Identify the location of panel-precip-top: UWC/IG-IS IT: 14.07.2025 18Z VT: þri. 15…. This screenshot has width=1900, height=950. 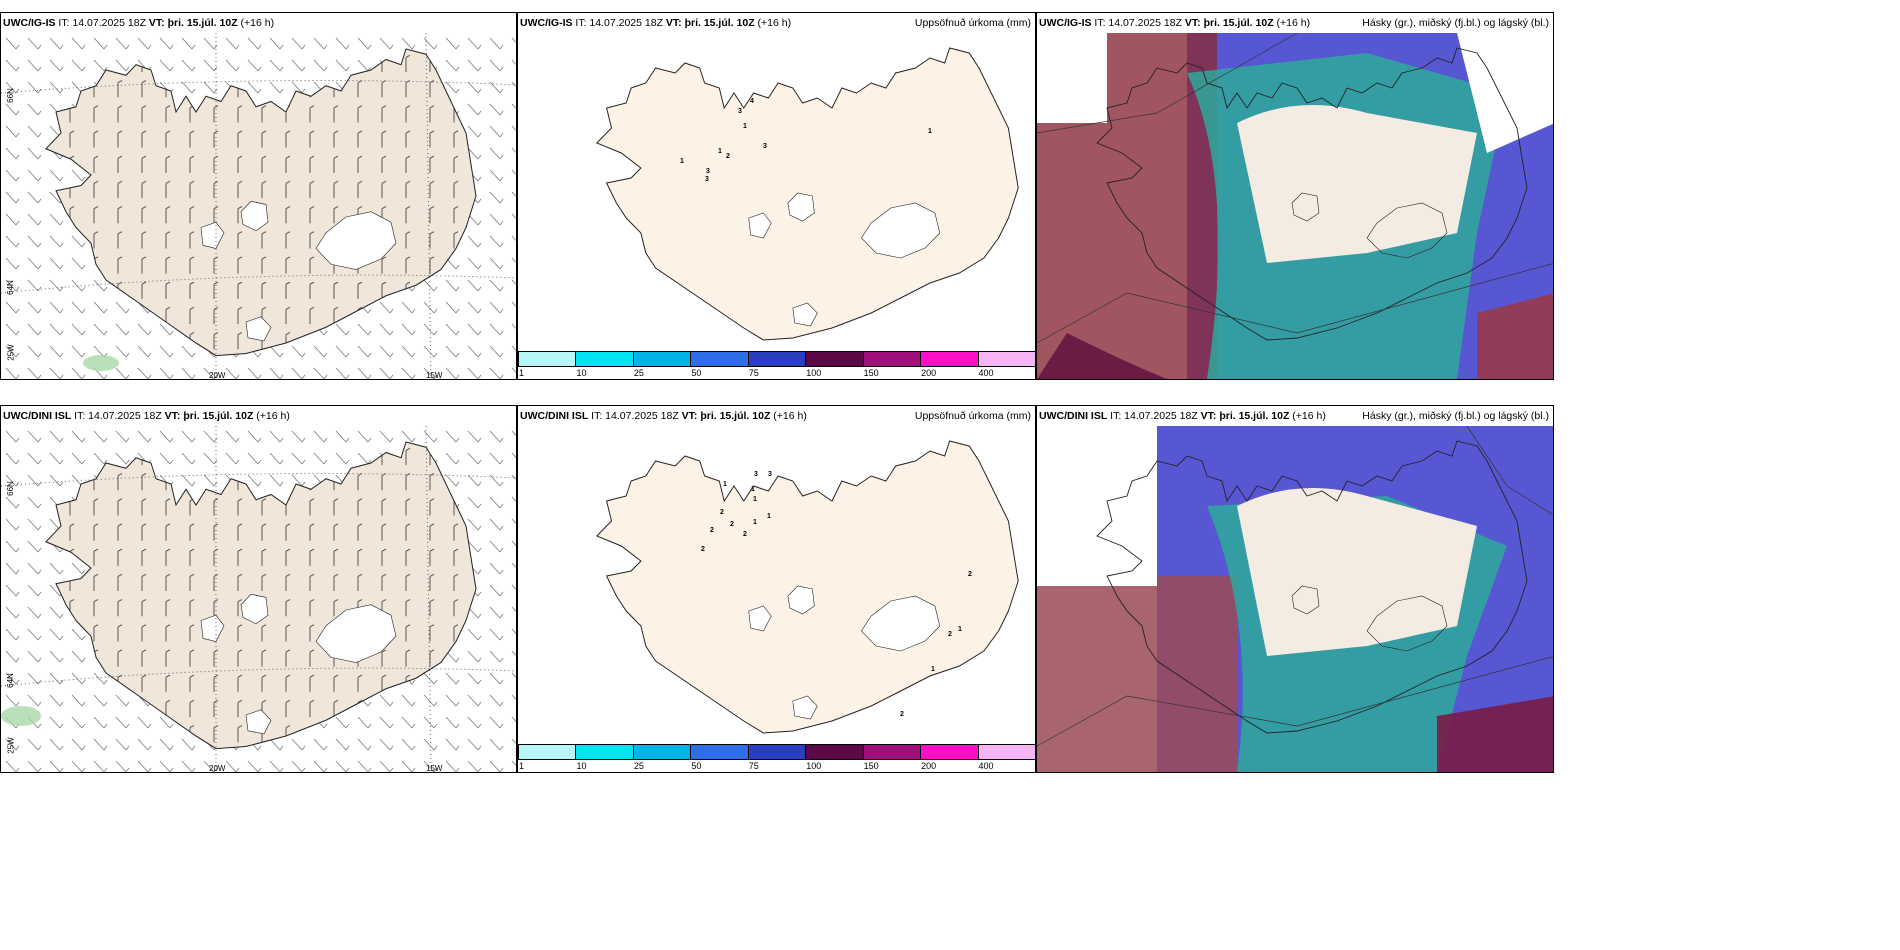
(776, 196).